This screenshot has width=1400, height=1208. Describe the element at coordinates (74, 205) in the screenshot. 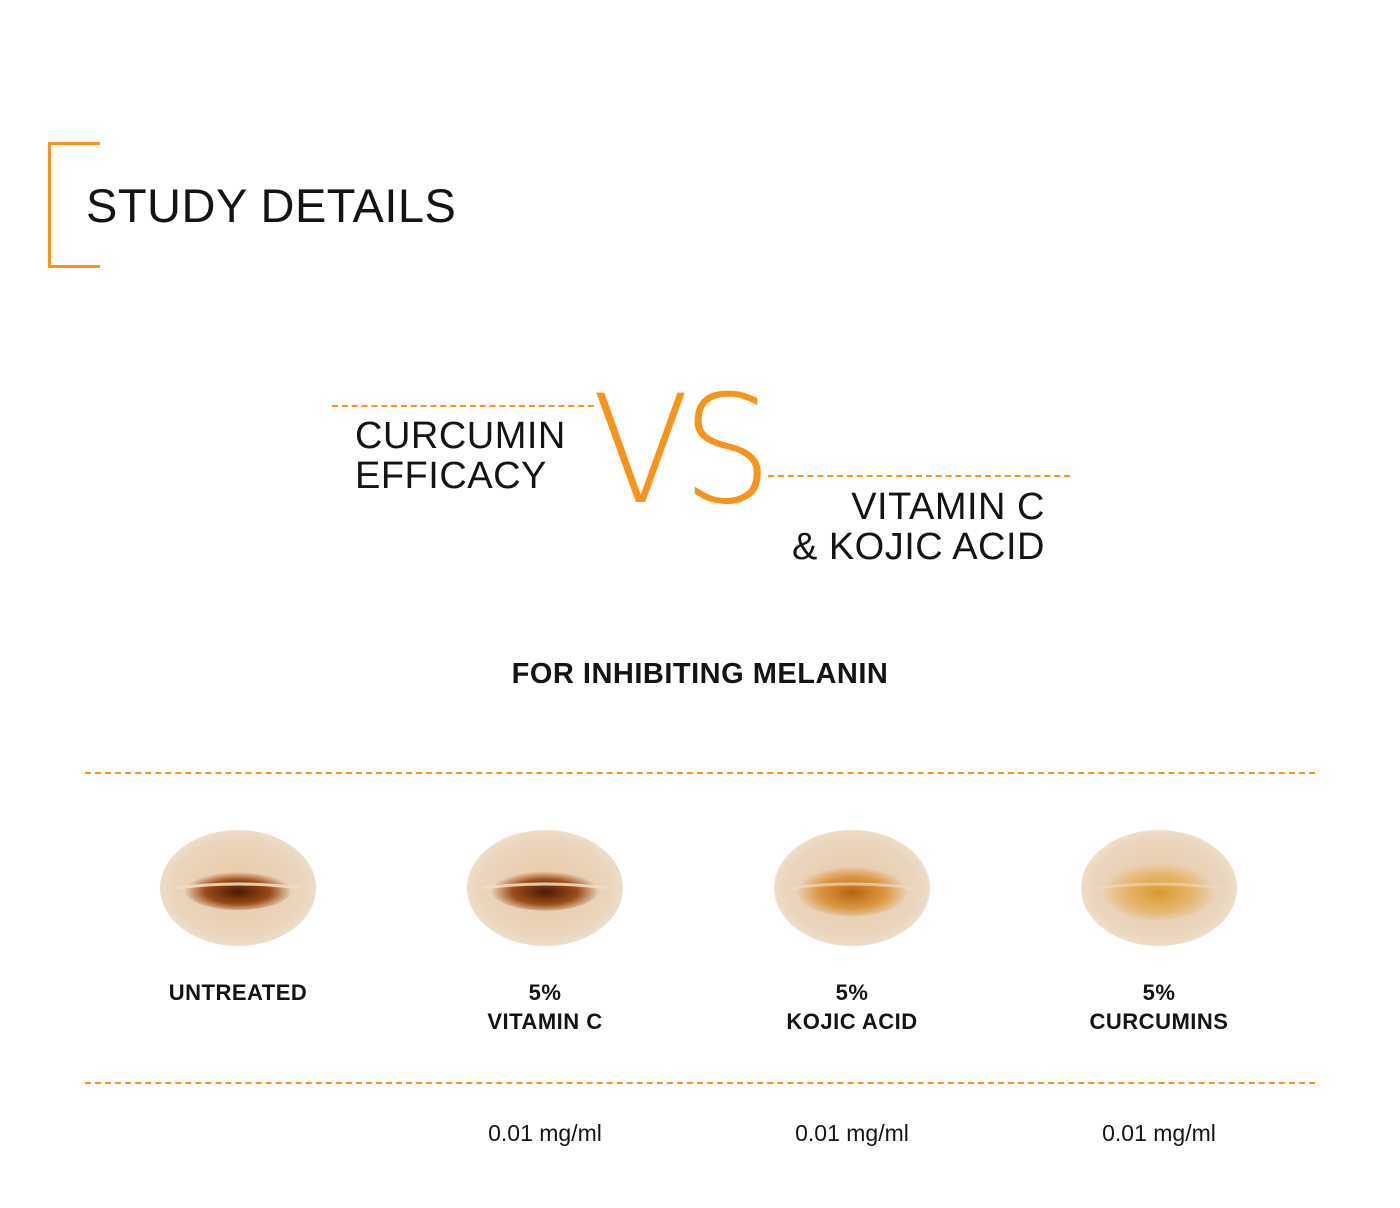

I see `title-bracket` at that location.